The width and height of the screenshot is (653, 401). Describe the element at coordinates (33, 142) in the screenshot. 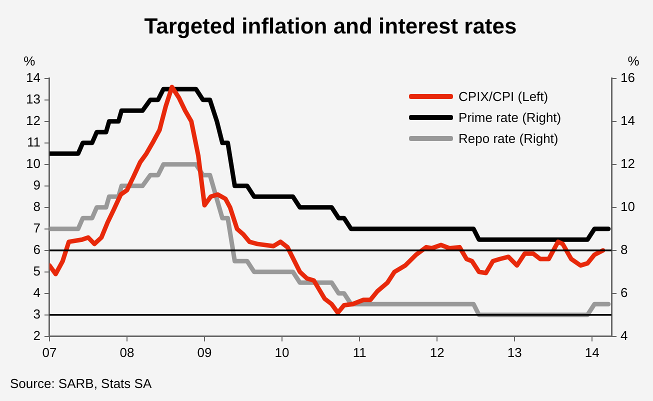

I see `y-tick-label: 11` at that location.